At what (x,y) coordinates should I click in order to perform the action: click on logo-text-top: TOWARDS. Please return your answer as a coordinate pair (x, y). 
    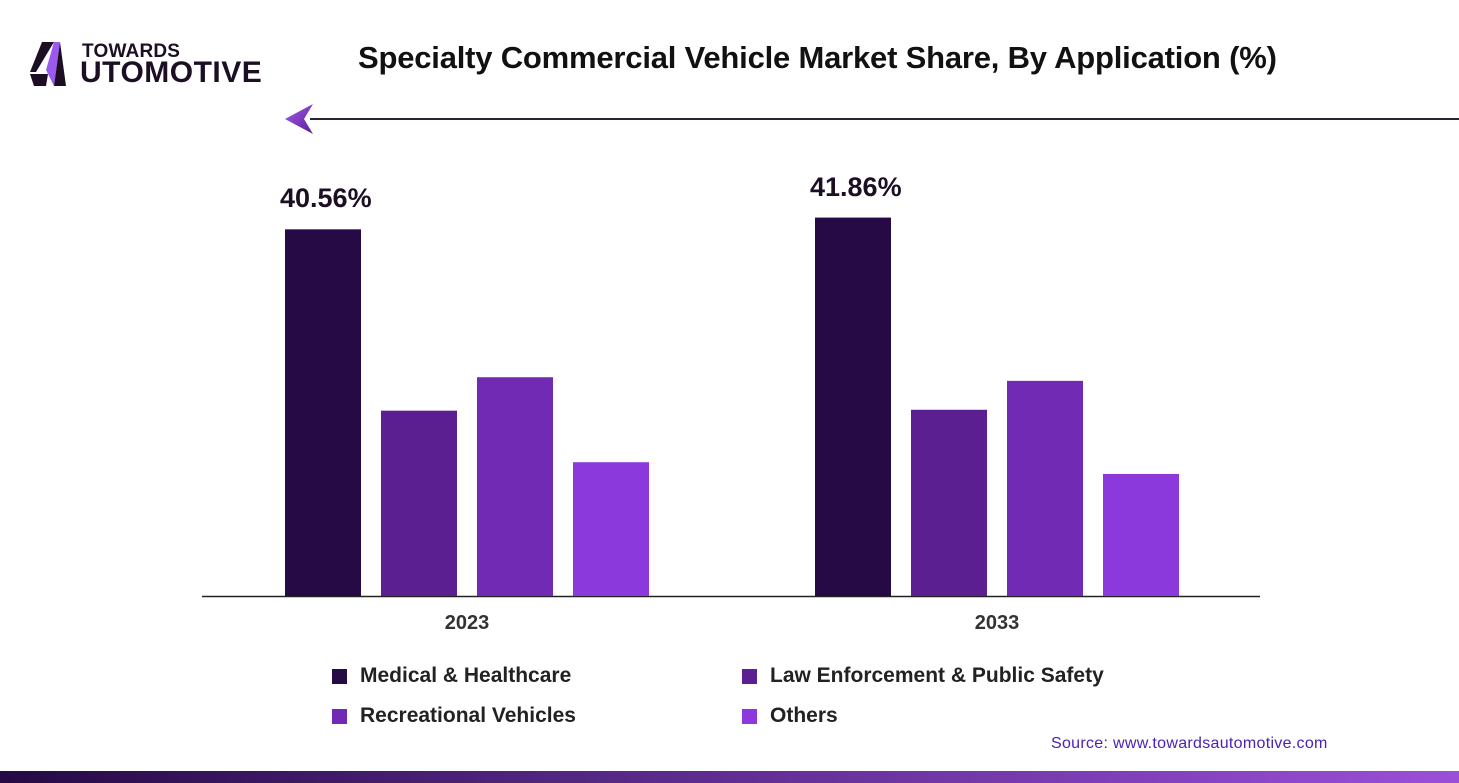
    Looking at the image, I should click on (131, 51).